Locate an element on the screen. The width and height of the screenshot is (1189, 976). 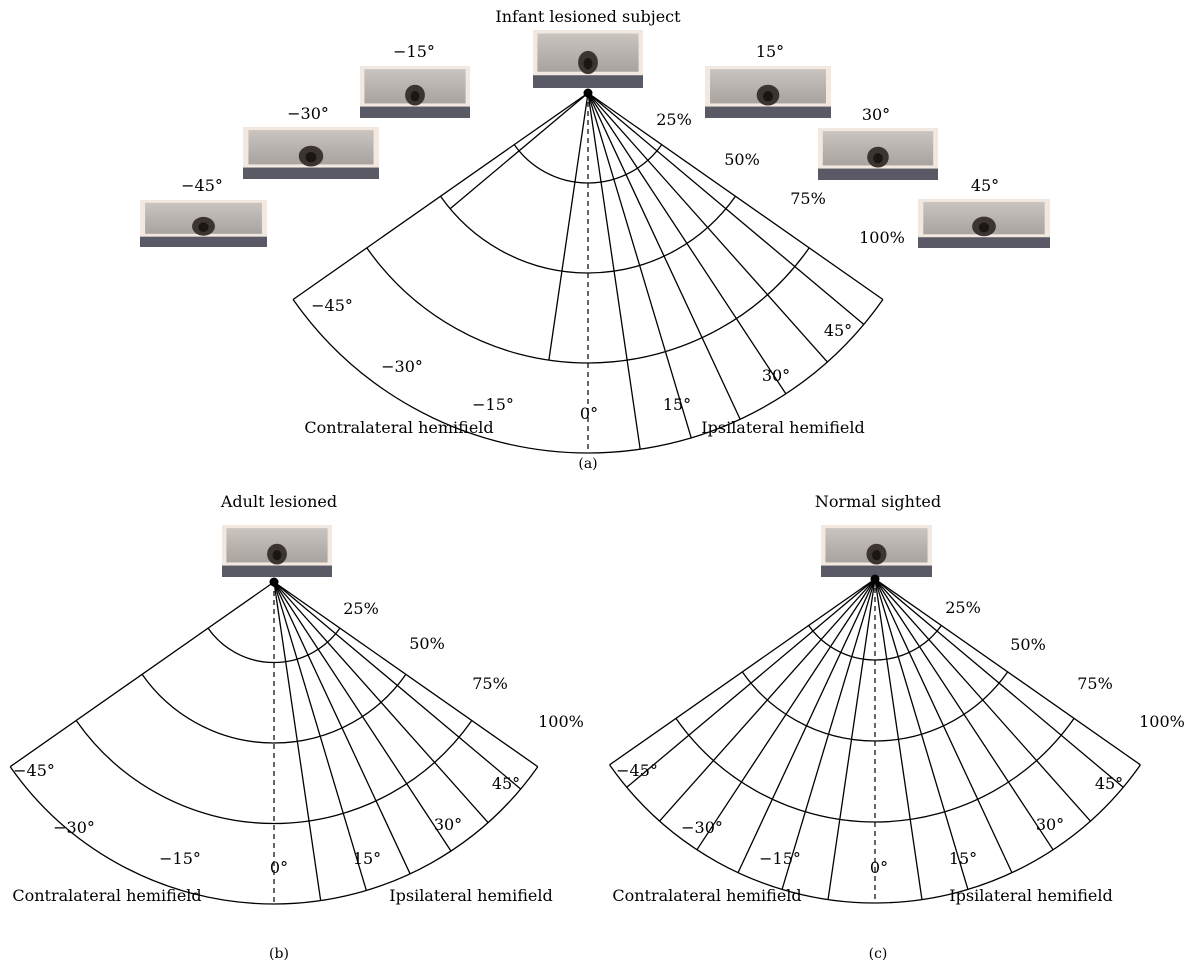
panel-c-ring-label-100: 100% is located at coordinates (1162, 721).